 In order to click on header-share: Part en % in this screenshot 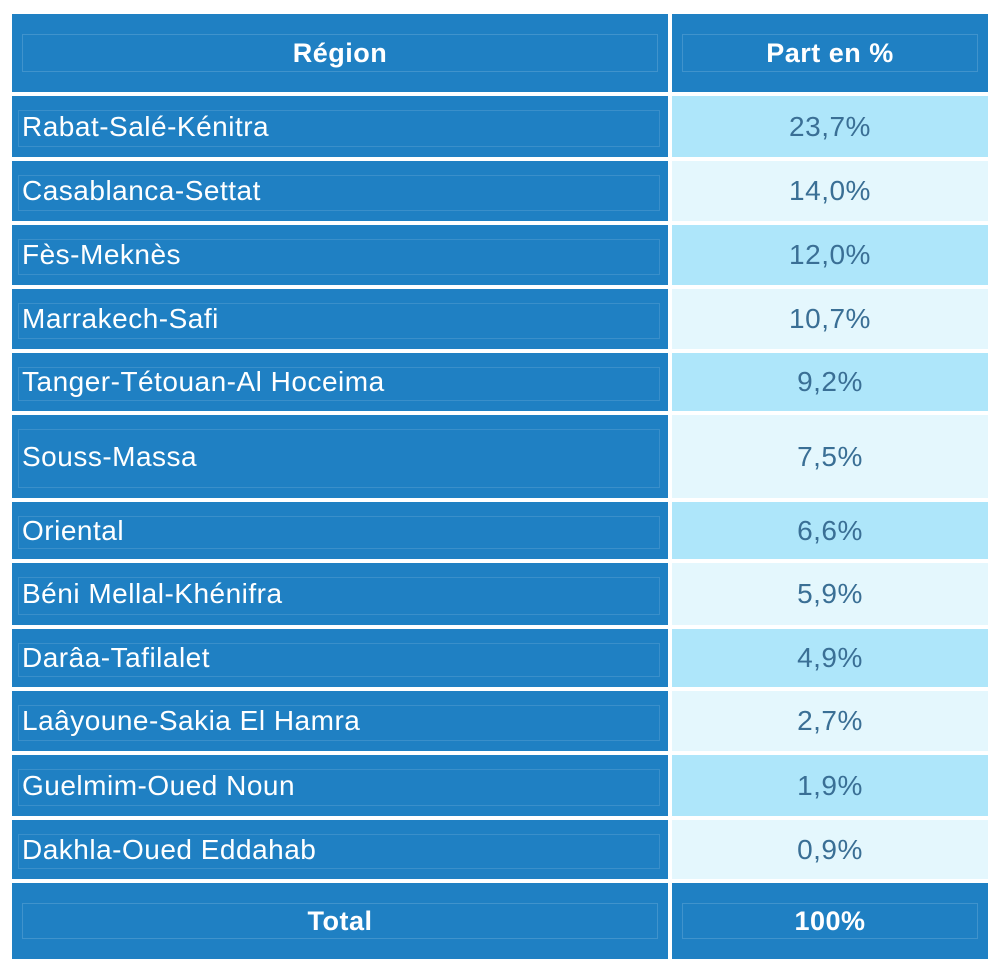, I will do `click(830, 53)`.